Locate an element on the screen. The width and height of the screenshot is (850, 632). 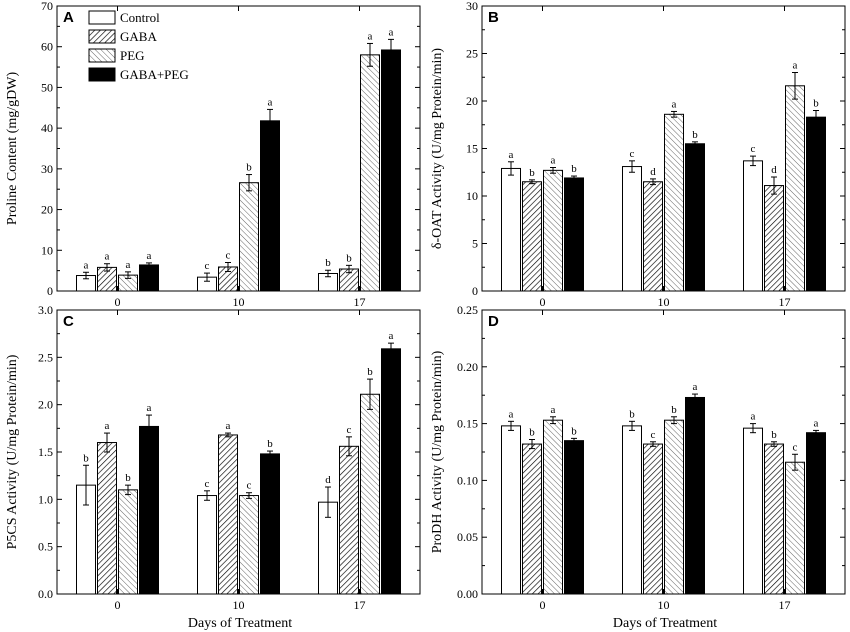
panel-letter: C is located at coordinates (68, 321).